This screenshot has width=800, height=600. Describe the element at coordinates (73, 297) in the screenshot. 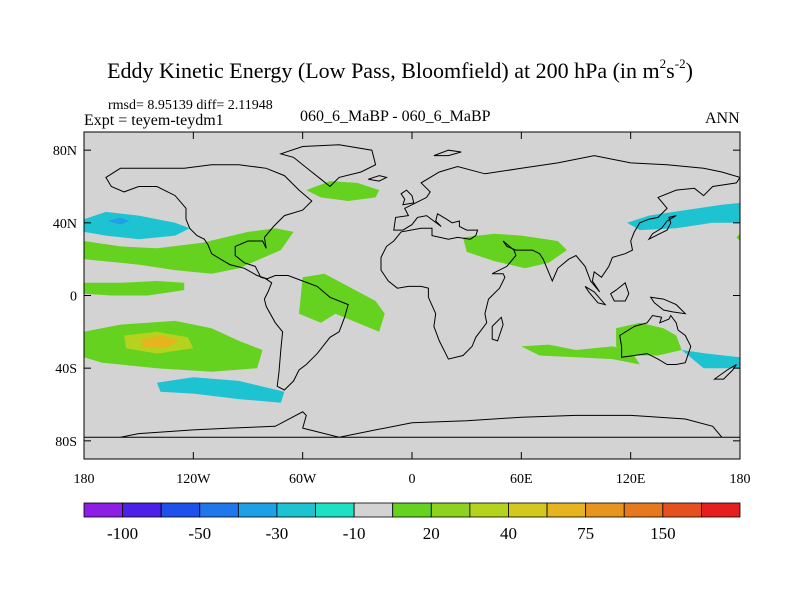

I see `y-tick-label: 0` at that location.